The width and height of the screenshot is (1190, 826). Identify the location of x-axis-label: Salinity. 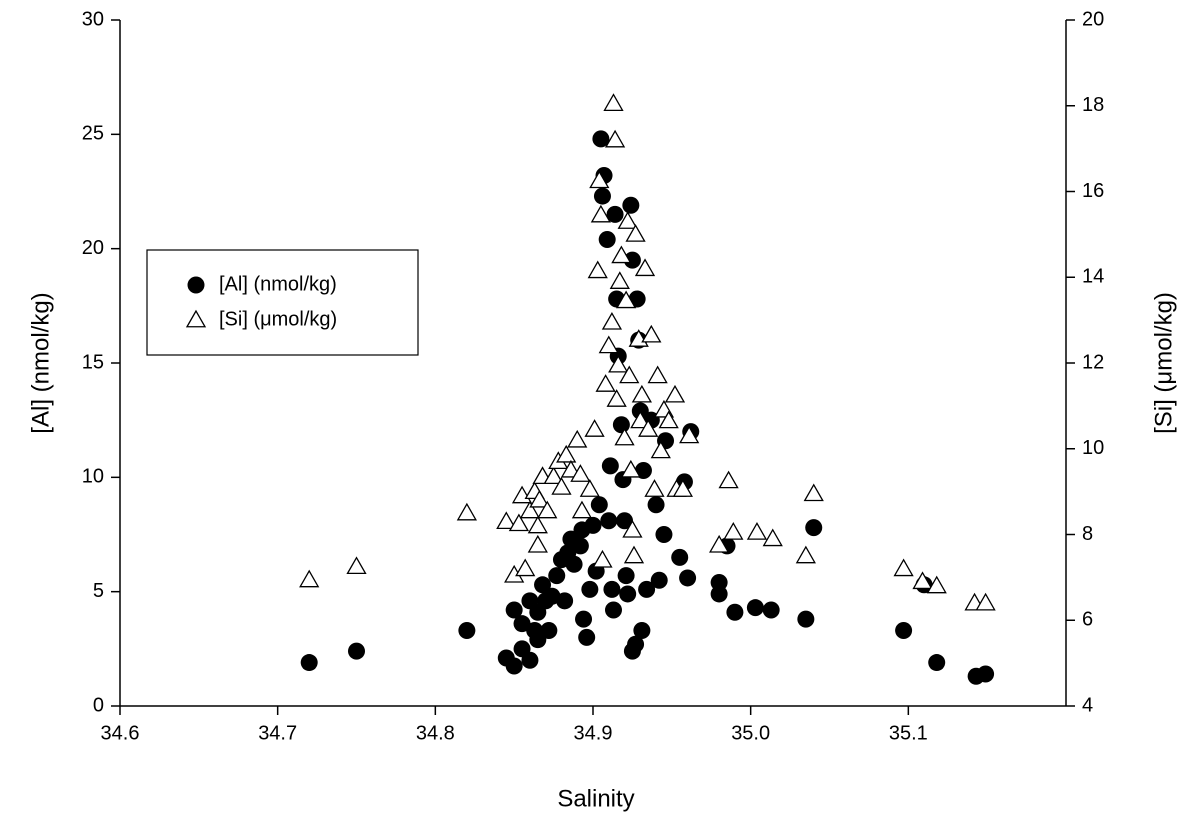
(595, 798).